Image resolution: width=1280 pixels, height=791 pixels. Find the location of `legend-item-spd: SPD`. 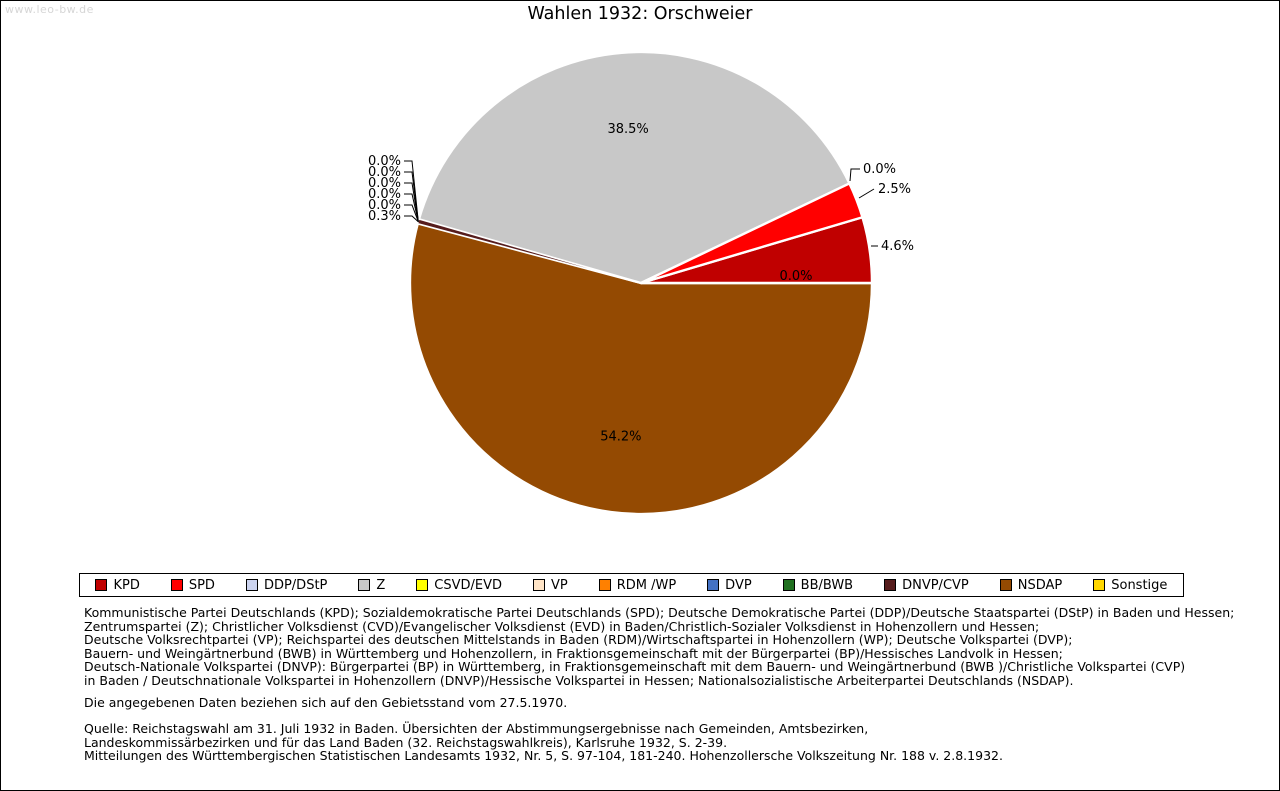

legend-item-spd: SPD is located at coordinates (192, 585).